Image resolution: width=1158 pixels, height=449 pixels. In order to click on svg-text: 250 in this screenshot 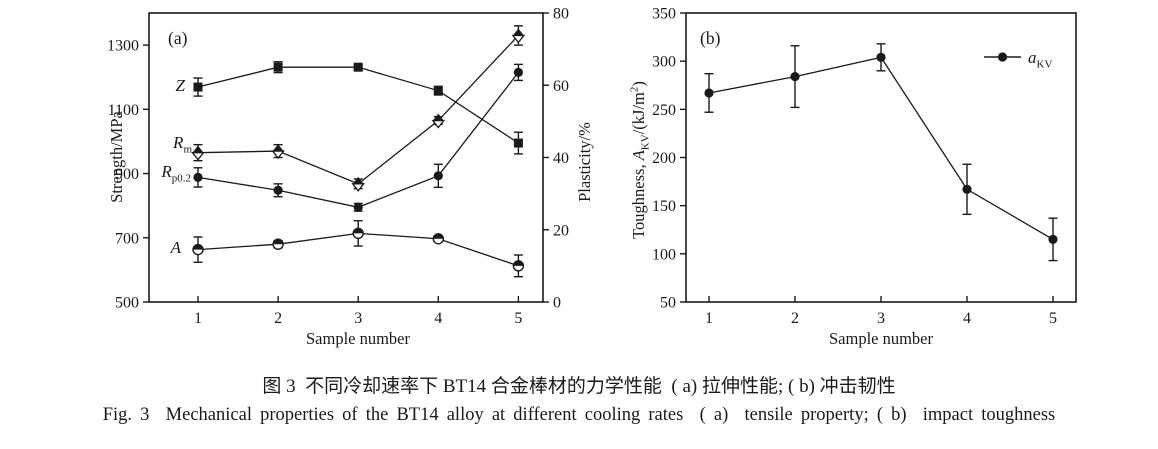, I will do `click(664, 110)`.